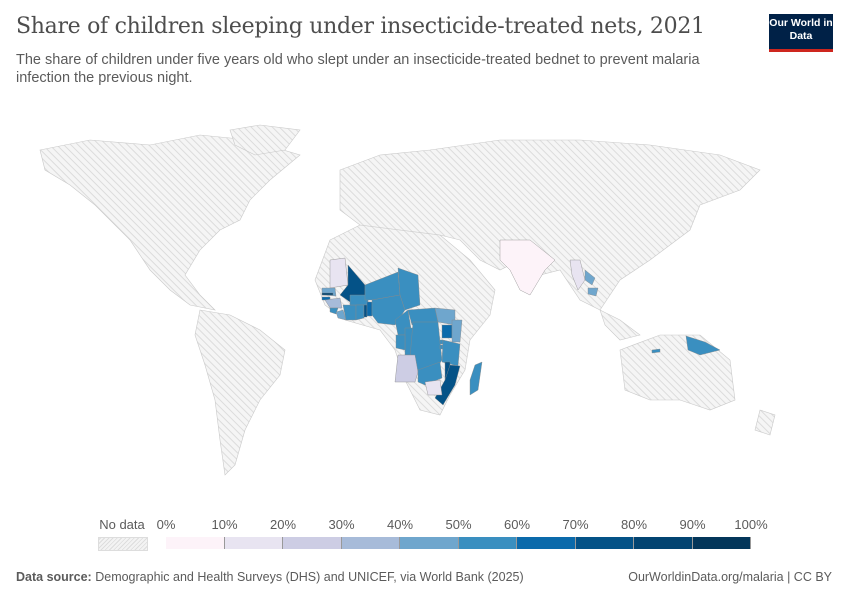 The width and height of the screenshot is (850, 600). What do you see at coordinates (476, 378) in the screenshot?
I see `country-madagascar` at bounding box center [476, 378].